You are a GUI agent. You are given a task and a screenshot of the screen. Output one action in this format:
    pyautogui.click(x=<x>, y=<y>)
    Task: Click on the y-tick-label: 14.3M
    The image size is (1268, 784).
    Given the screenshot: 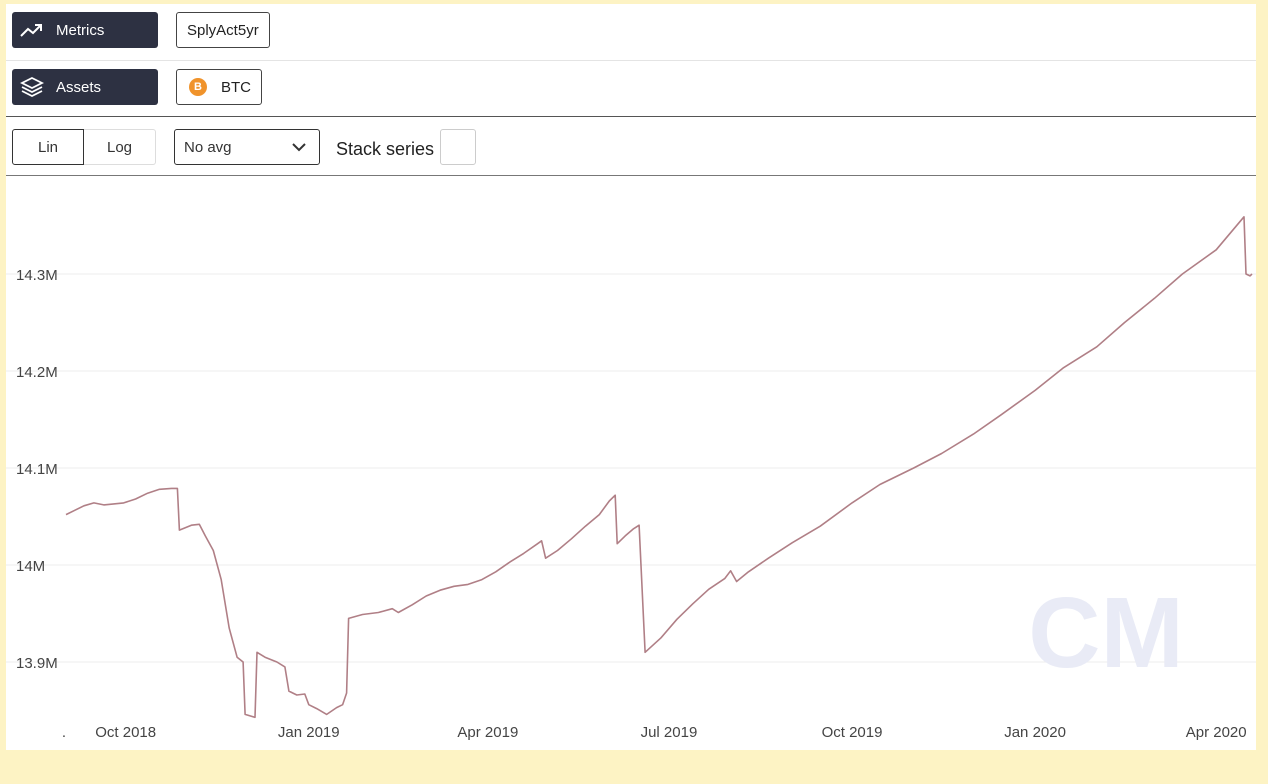 What is the action you would take?
    pyautogui.click(x=37, y=275)
    